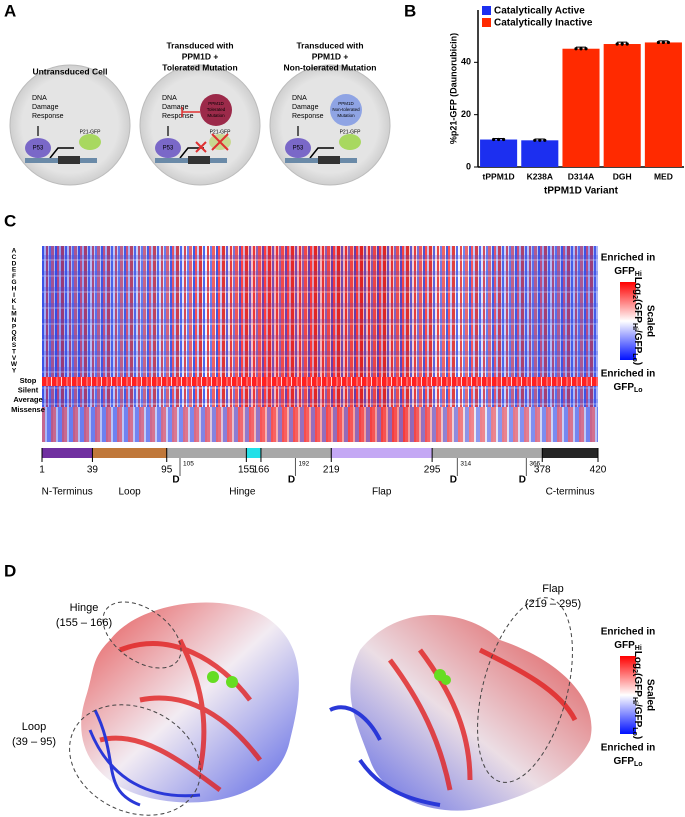  Describe the element at coordinates (14, 339) in the screenshot. I see `row-label: R` at that location.